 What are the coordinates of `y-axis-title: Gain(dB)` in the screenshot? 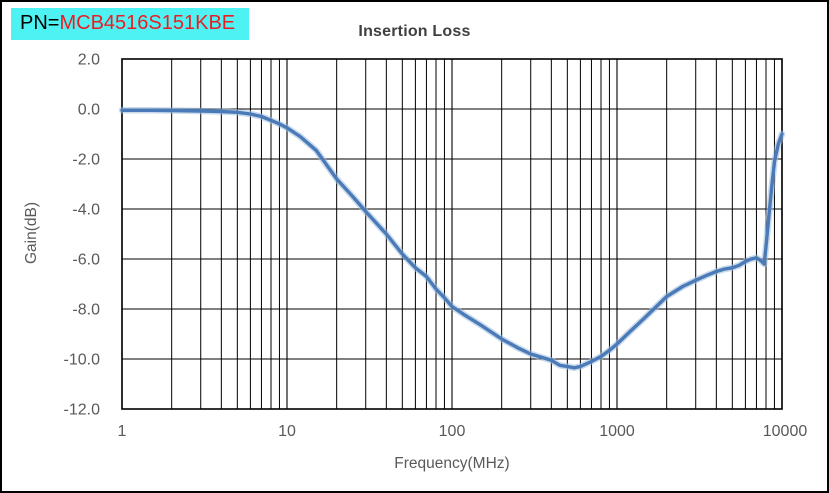 It's located at (31, 233).